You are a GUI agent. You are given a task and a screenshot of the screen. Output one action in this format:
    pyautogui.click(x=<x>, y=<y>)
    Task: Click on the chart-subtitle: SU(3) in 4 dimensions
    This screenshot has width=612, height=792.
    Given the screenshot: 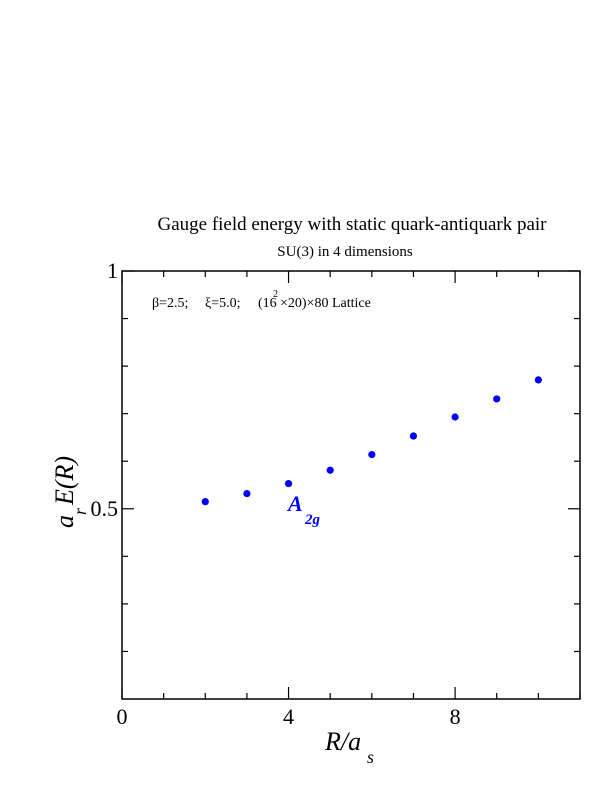 What is the action you would take?
    pyautogui.click(x=345, y=252)
    